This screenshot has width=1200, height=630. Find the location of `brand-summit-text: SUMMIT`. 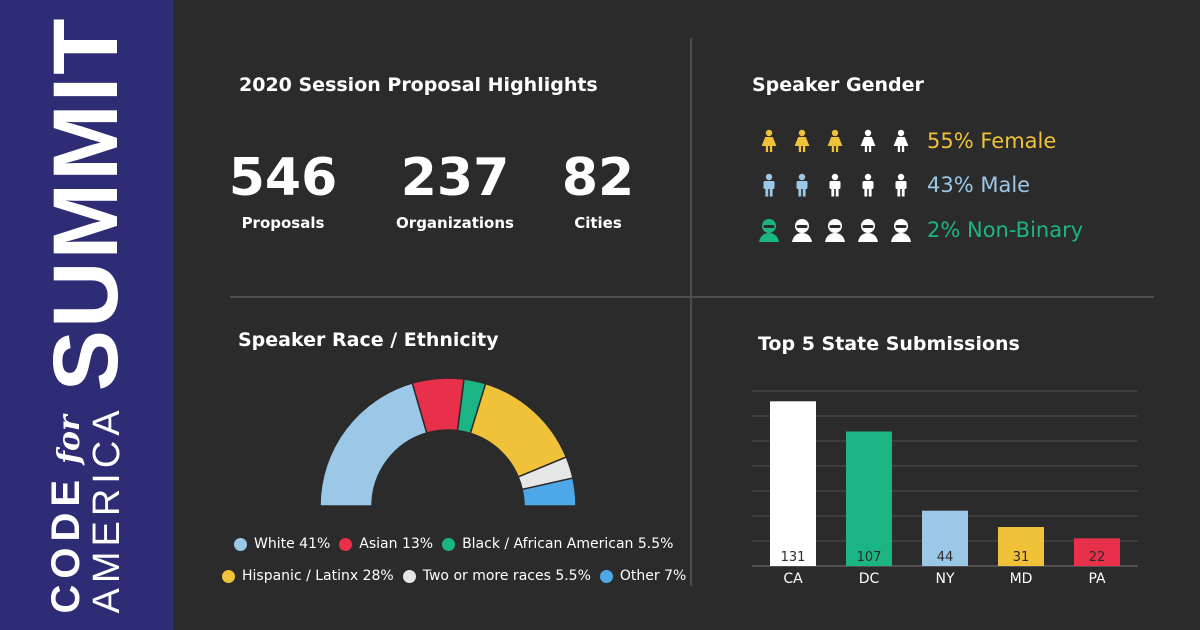

brand-summit-text: SUMMIT is located at coordinates (86, 204).